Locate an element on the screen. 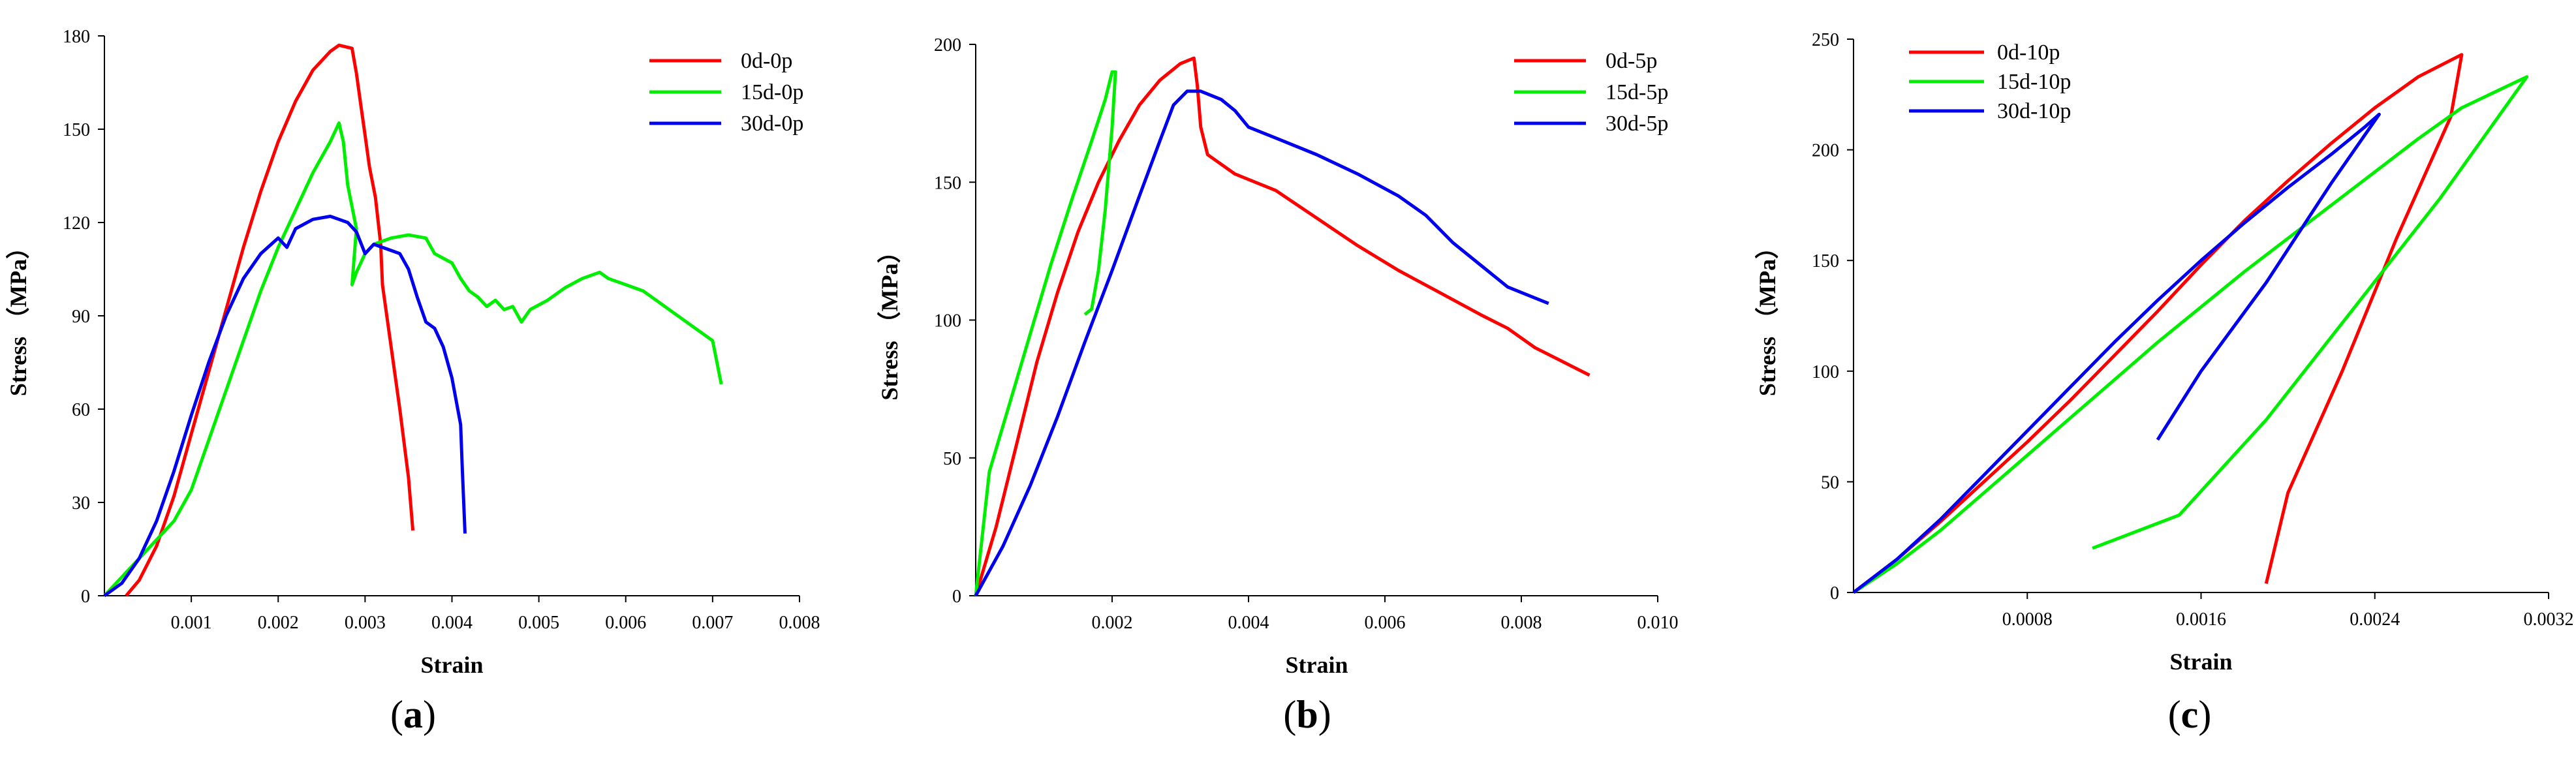  x-tick-label: 0.005 is located at coordinates (538, 623).